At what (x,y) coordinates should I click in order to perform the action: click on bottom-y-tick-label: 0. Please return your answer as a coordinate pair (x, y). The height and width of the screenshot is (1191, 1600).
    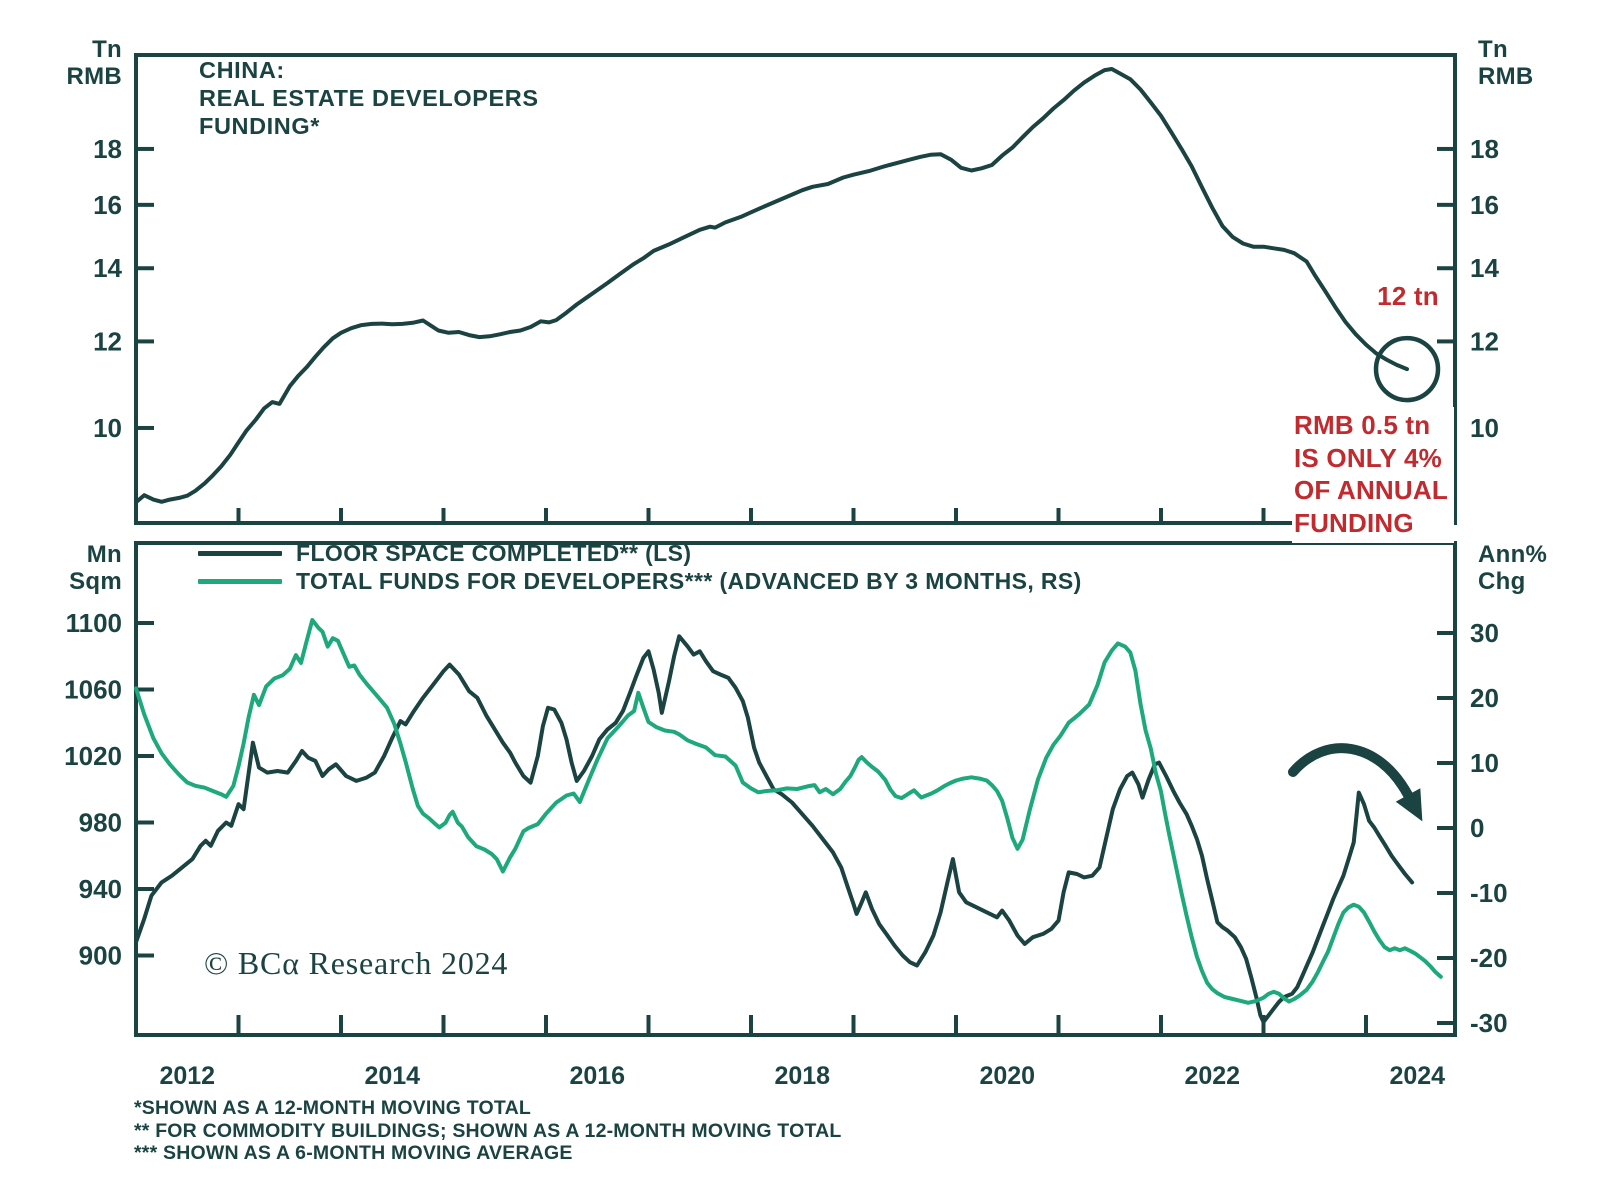
    Looking at the image, I should click on (1477, 828).